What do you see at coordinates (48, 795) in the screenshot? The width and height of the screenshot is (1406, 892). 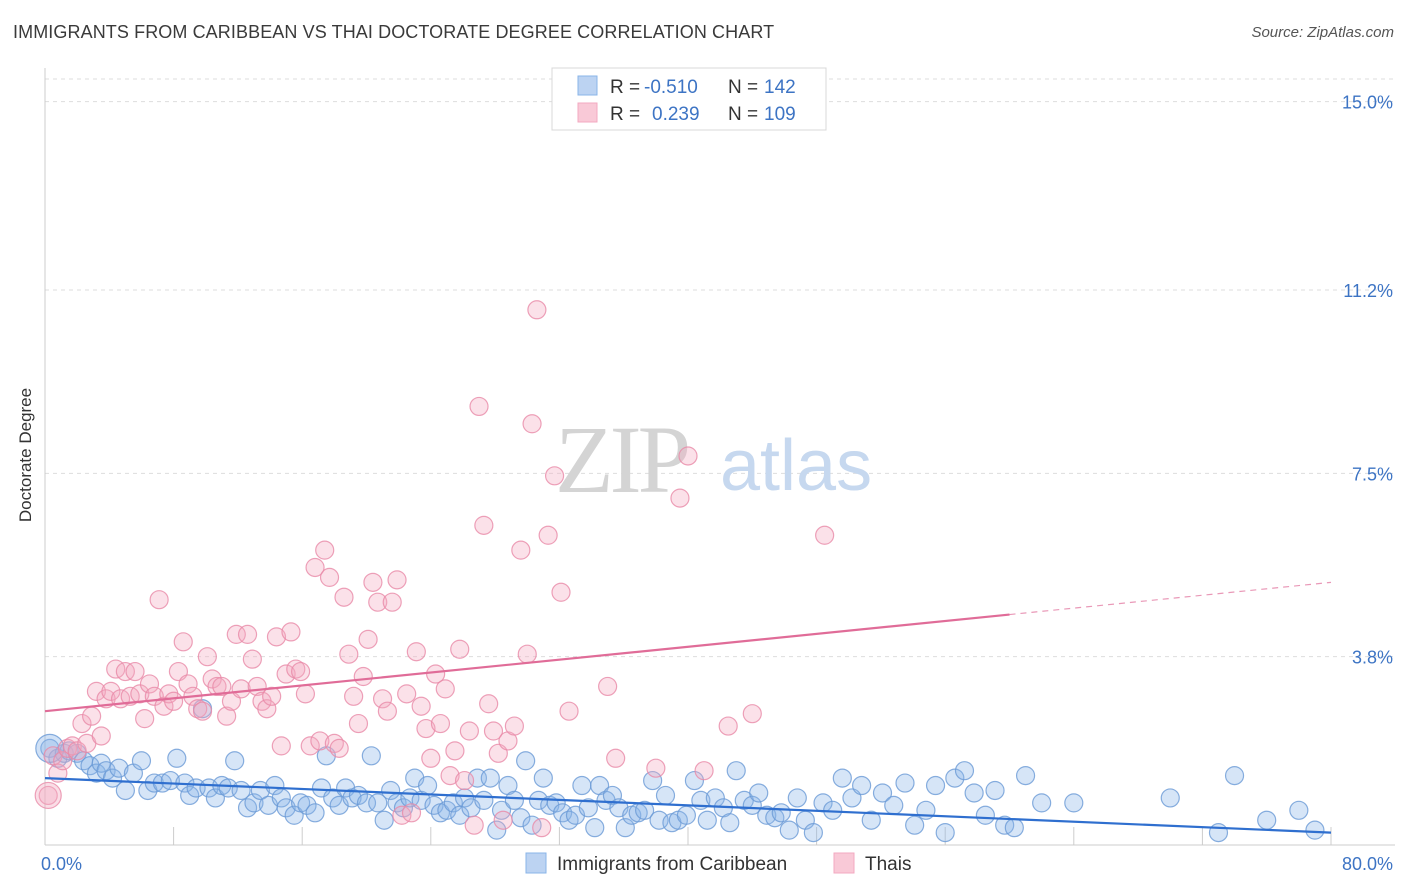 I see `point-pink-large` at bounding box center [48, 795].